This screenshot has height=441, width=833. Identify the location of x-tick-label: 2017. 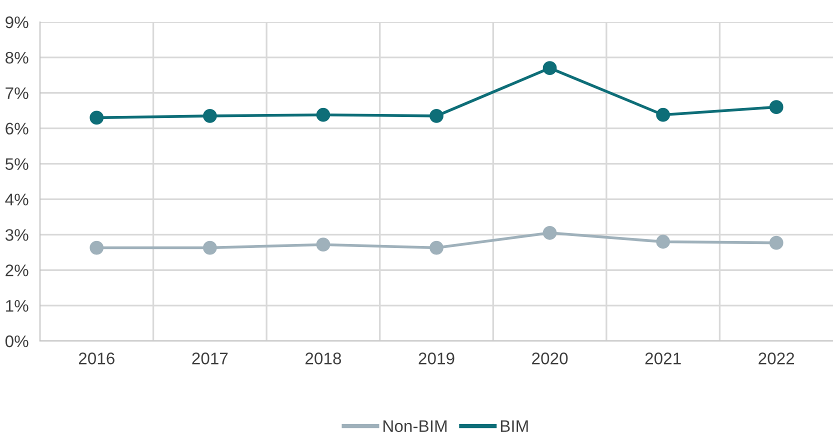
(210, 358).